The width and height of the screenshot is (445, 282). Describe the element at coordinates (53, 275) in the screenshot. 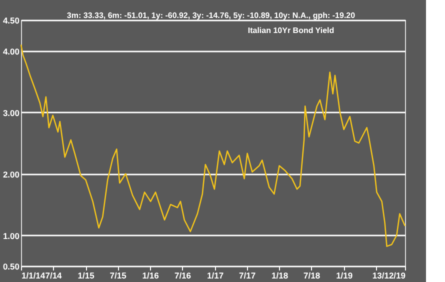

I see `x-tick-label: 7/14` at that location.